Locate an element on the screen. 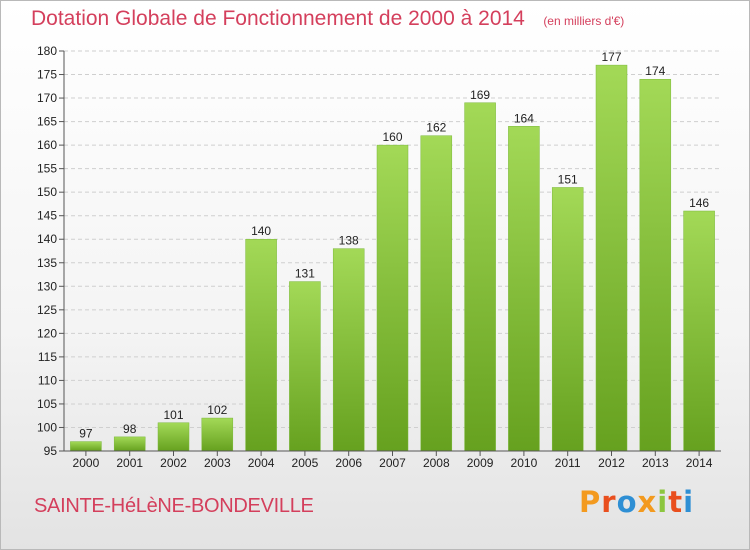  bar-group: 174 is located at coordinates (655, 258).